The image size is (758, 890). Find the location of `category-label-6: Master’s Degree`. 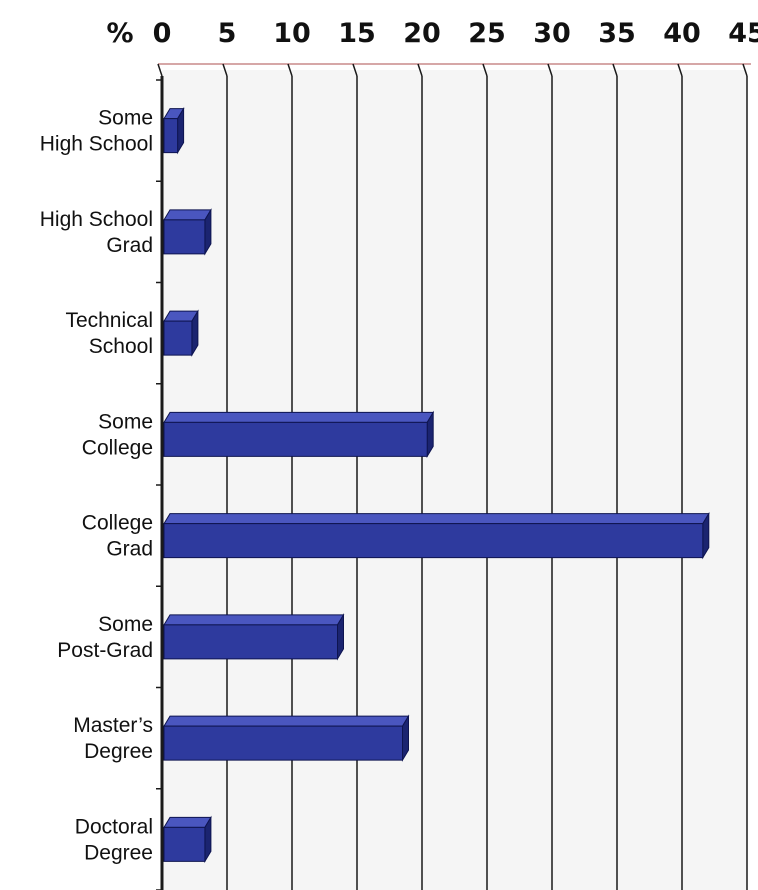

category-label-6: Master’s Degree is located at coordinates (113, 738).